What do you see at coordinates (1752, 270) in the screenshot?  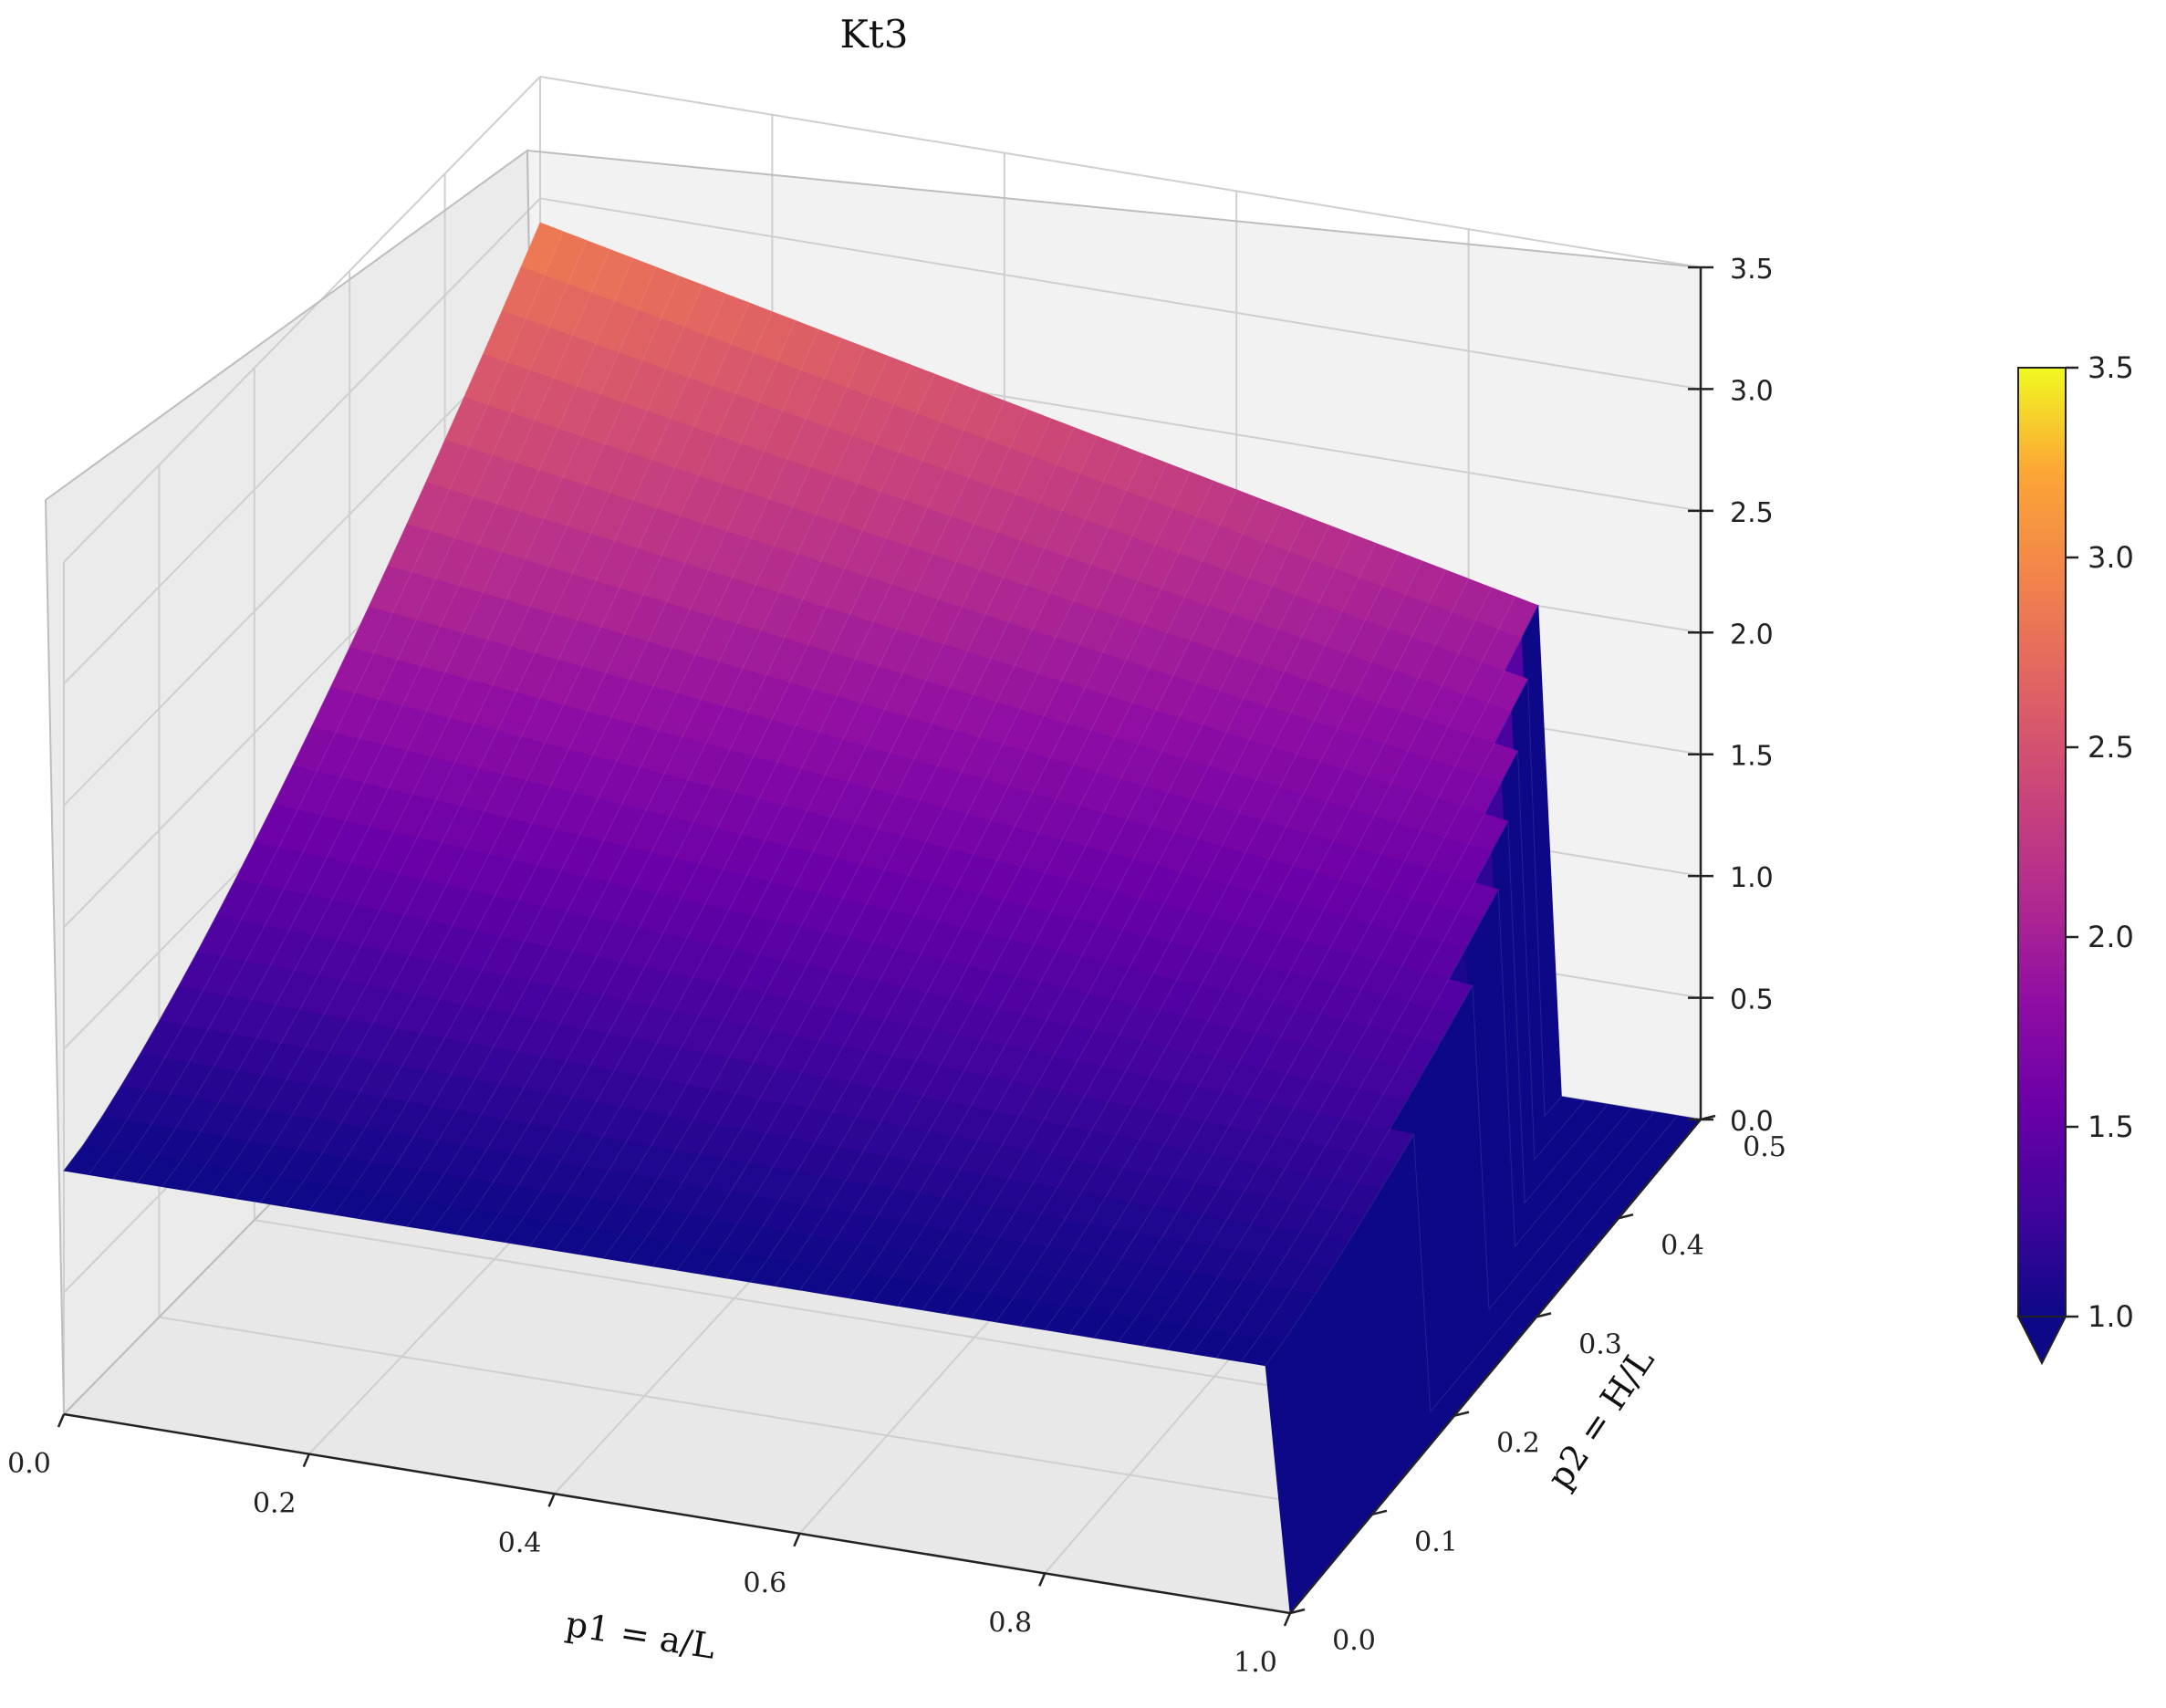 I see `z-tick-label: 3.5` at bounding box center [1752, 270].